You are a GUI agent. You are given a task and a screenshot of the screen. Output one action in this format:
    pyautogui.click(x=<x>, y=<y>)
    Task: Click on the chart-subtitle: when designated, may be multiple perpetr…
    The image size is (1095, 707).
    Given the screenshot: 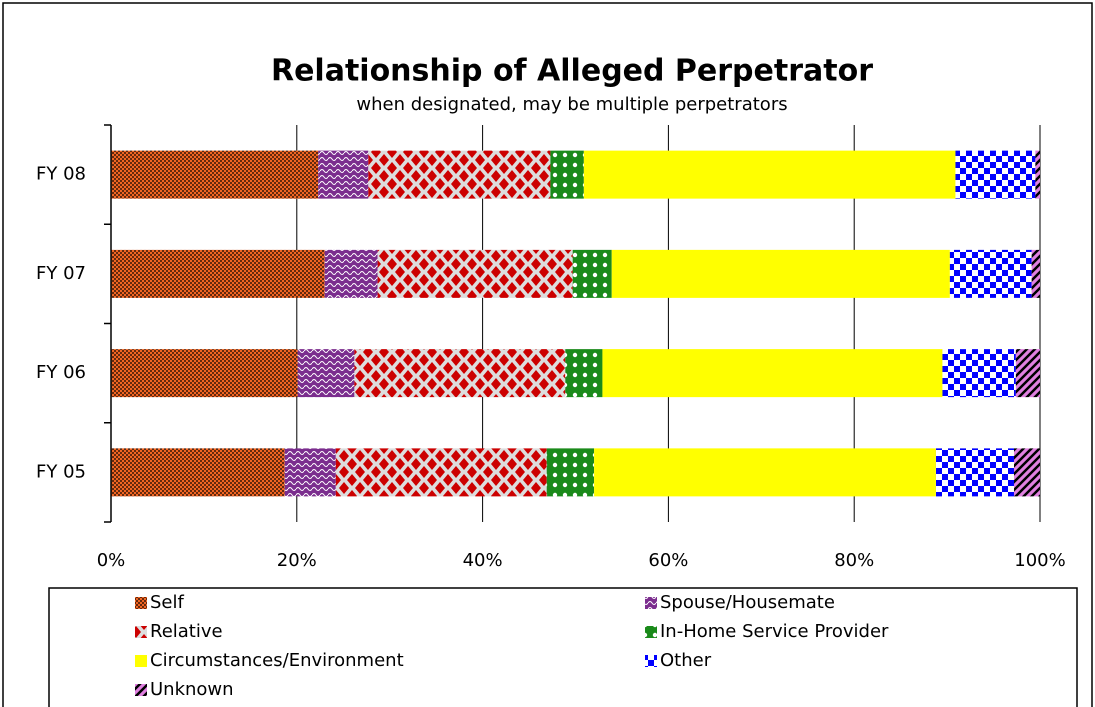 What is the action you would take?
    pyautogui.click(x=571, y=104)
    